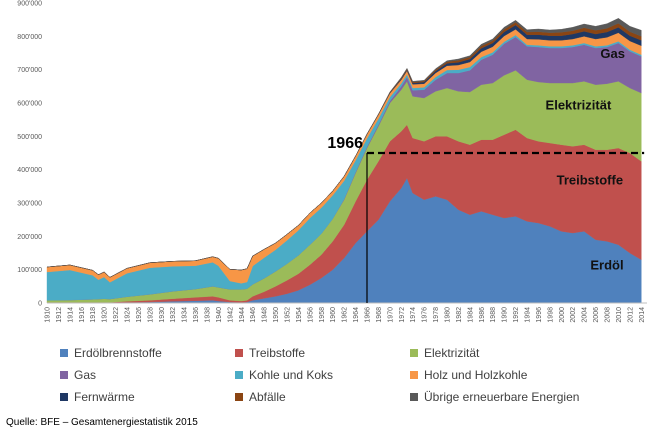 The width and height of the screenshot is (653, 432). What do you see at coordinates (277, 353) in the screenshot?
I see `legend-label: Treibstoffe` at bounding box center [277, 353].